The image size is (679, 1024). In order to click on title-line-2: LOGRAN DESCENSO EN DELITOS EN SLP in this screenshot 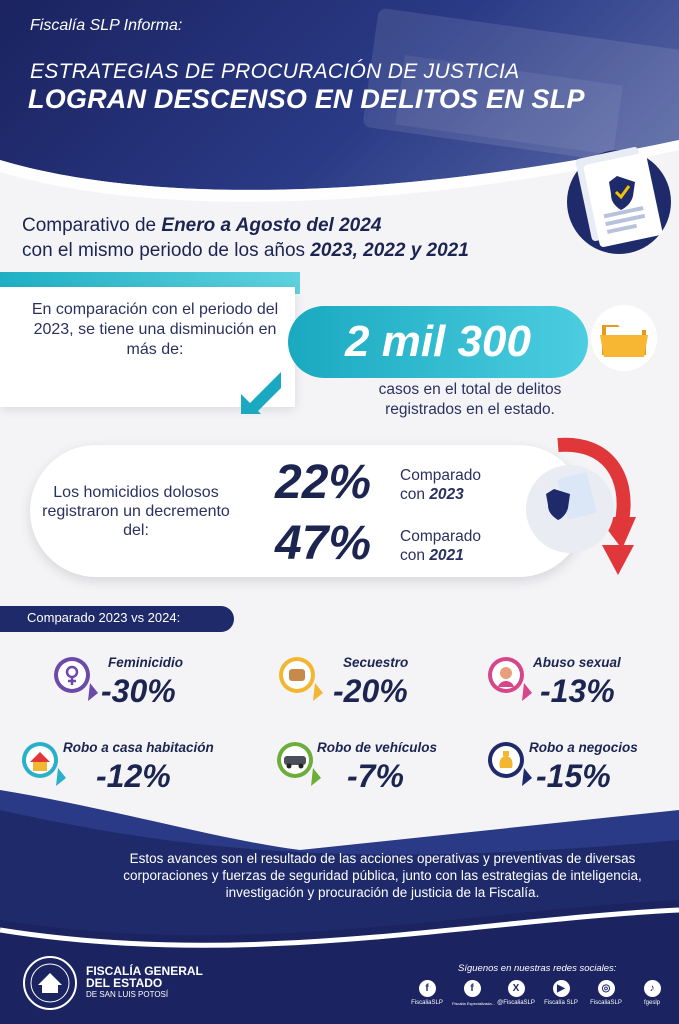, I will do `click(306, 99)`.